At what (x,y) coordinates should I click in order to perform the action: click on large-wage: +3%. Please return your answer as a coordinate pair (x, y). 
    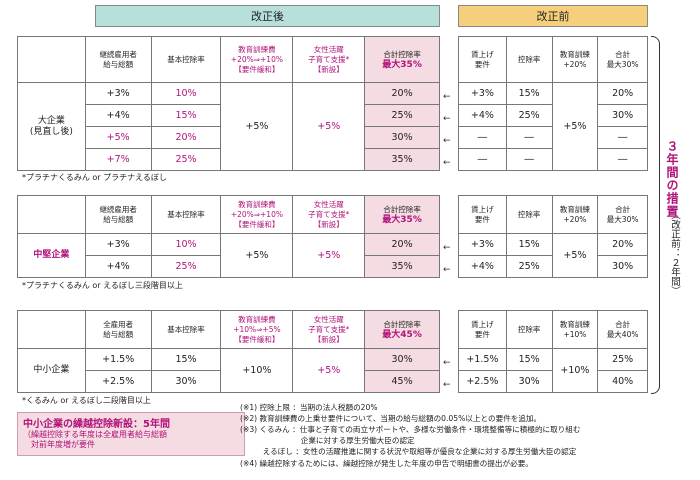
    Looking at the image, I should click on (118, 93).